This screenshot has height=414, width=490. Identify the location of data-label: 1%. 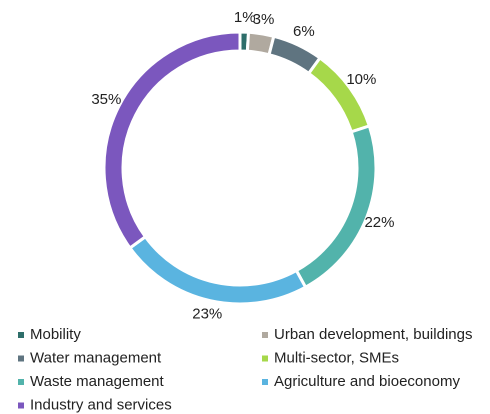
(245, 17).